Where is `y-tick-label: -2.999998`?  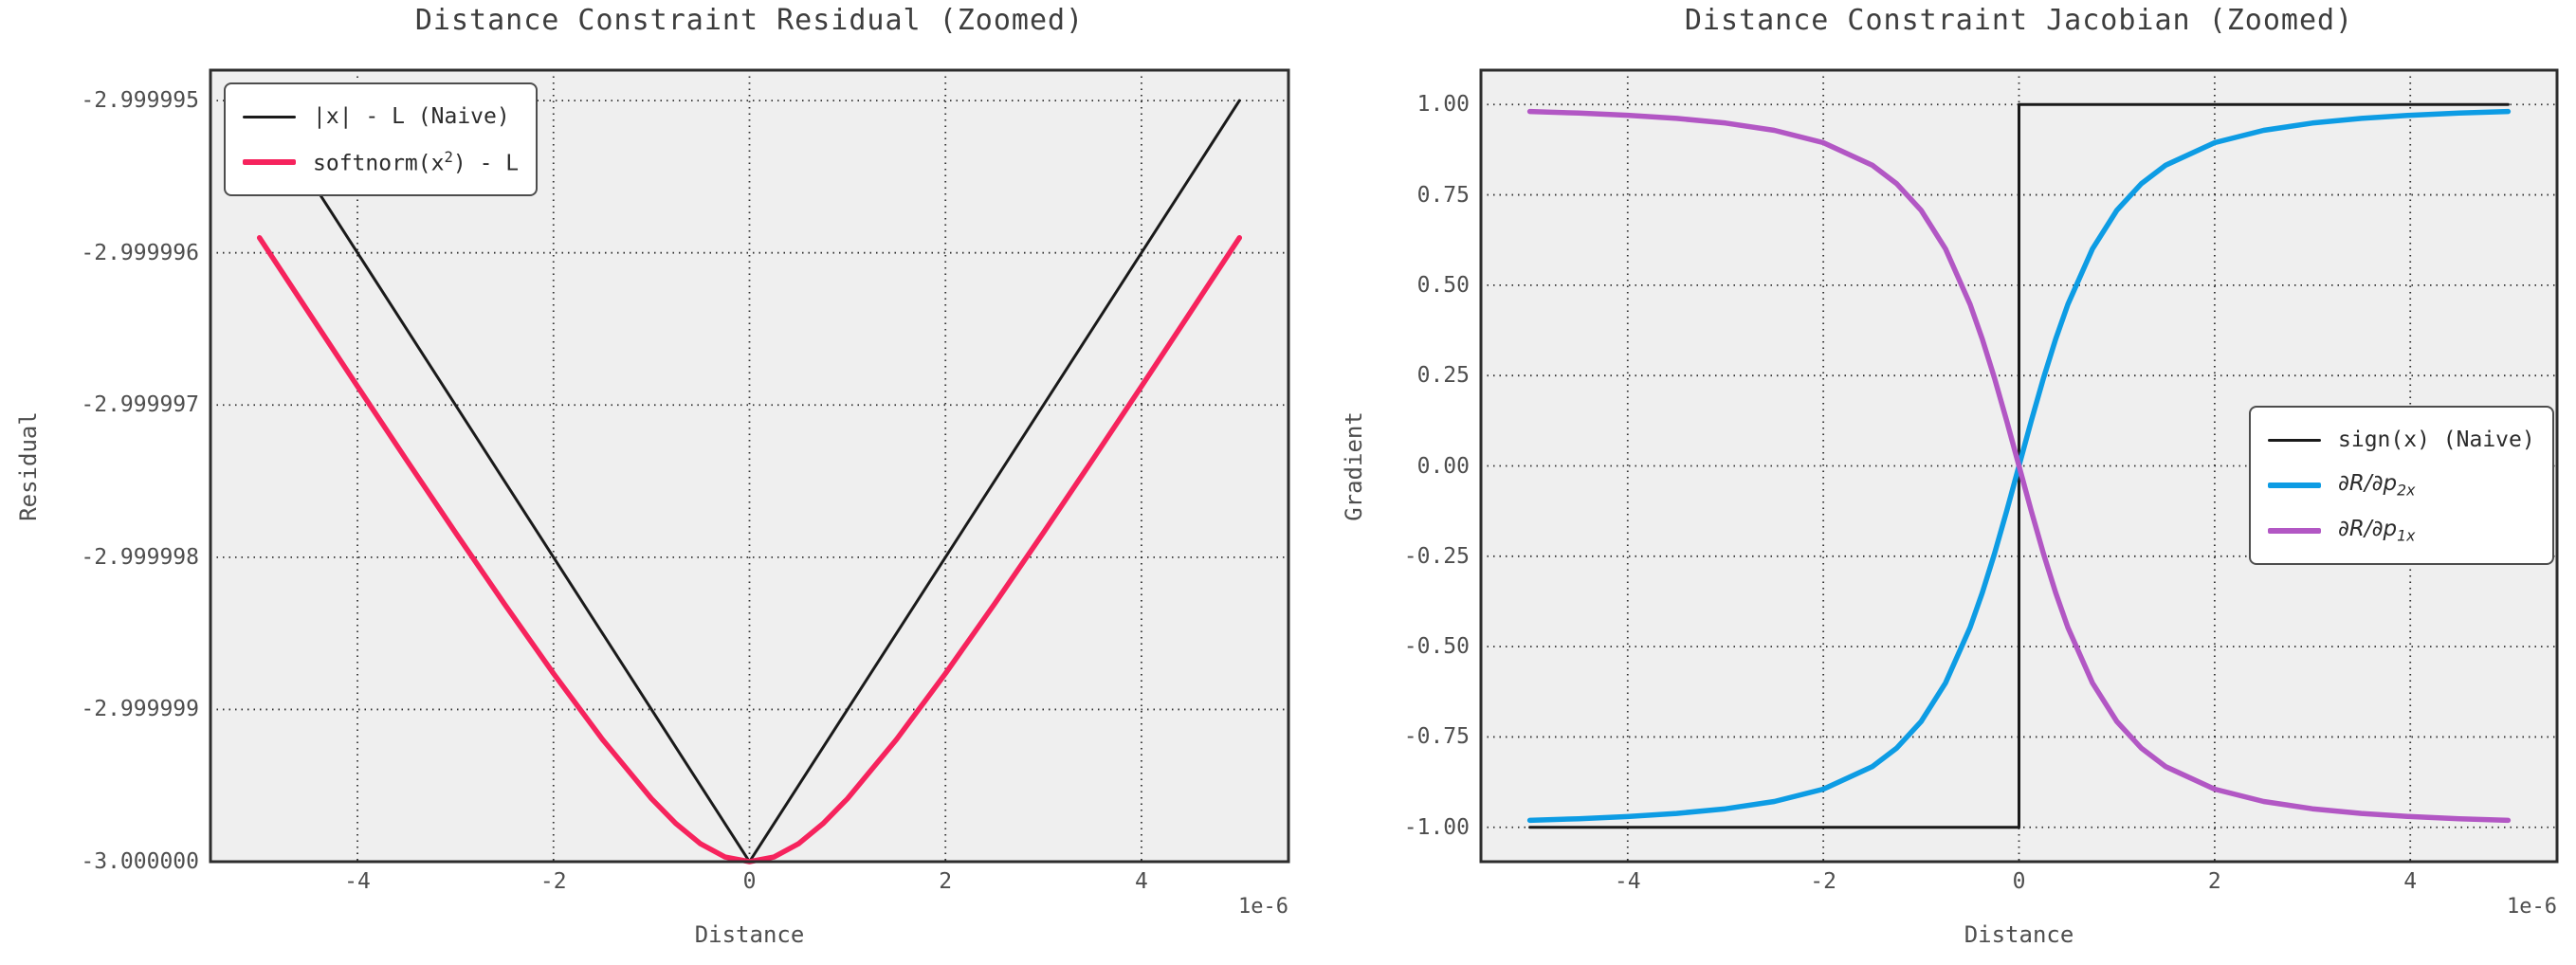 y-tick-label: -2.999998 is located at coordinates (140, 557).